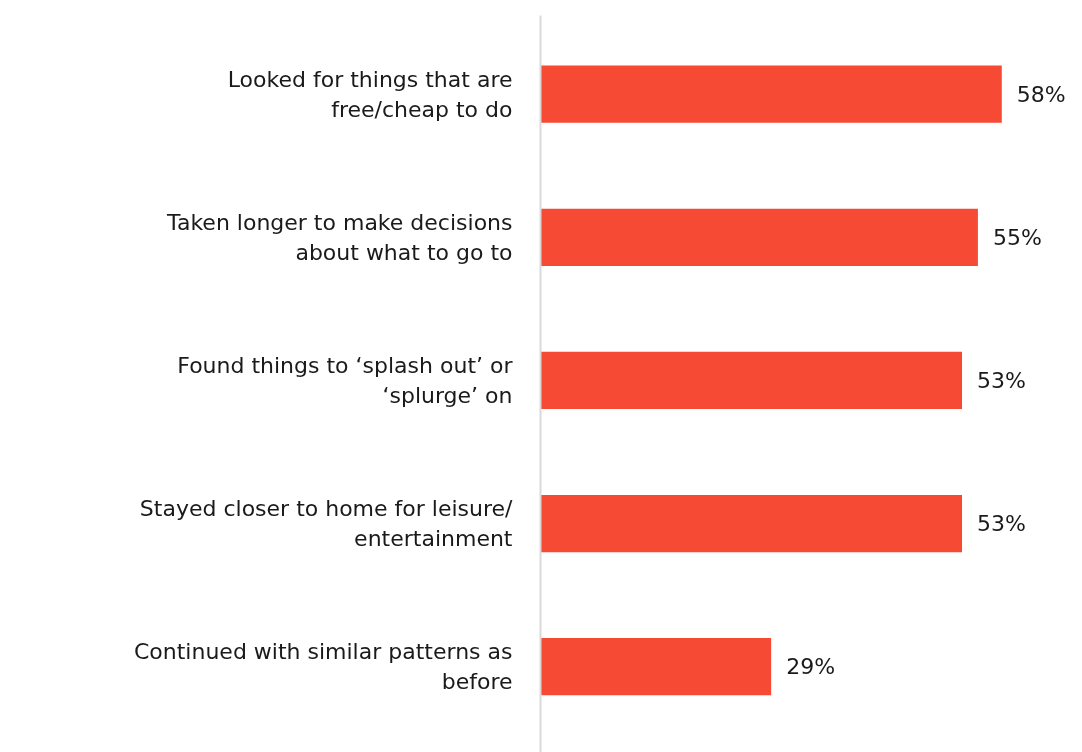  What do you see at coordinates (345, 380) in the screenshot?
I see `y-tick-label: Found things to ‘splash out’ or ‘splurge’ on` at bounding box center [345, 380].